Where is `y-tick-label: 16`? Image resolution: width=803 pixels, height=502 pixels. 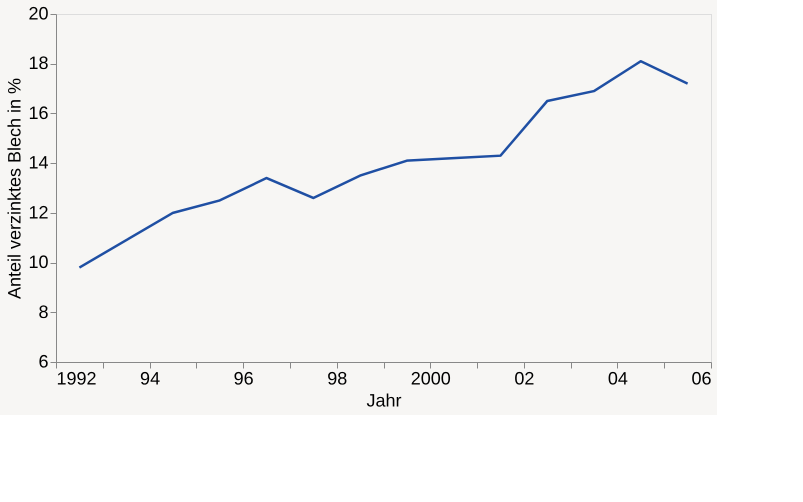
y-tick-label: 16 is located at coordinates (38, 112).